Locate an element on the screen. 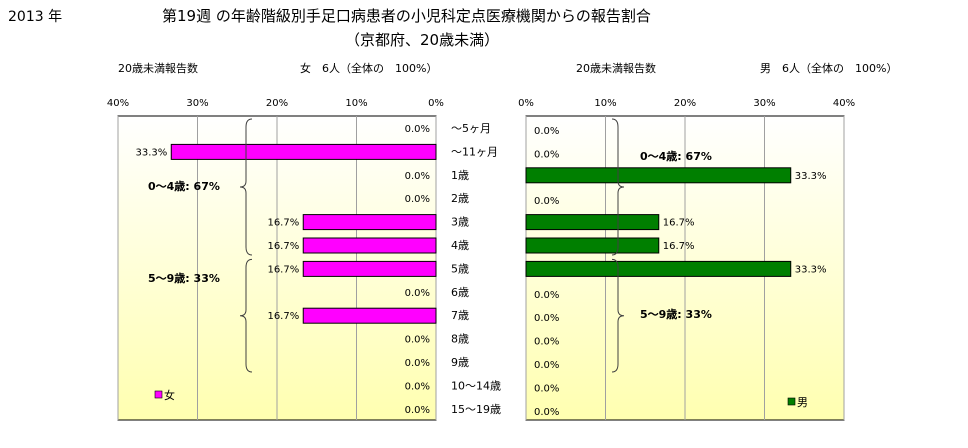 This screenshot has width=968, height=448. age-category-label: 1歳 is located at coordinates (460, 175).